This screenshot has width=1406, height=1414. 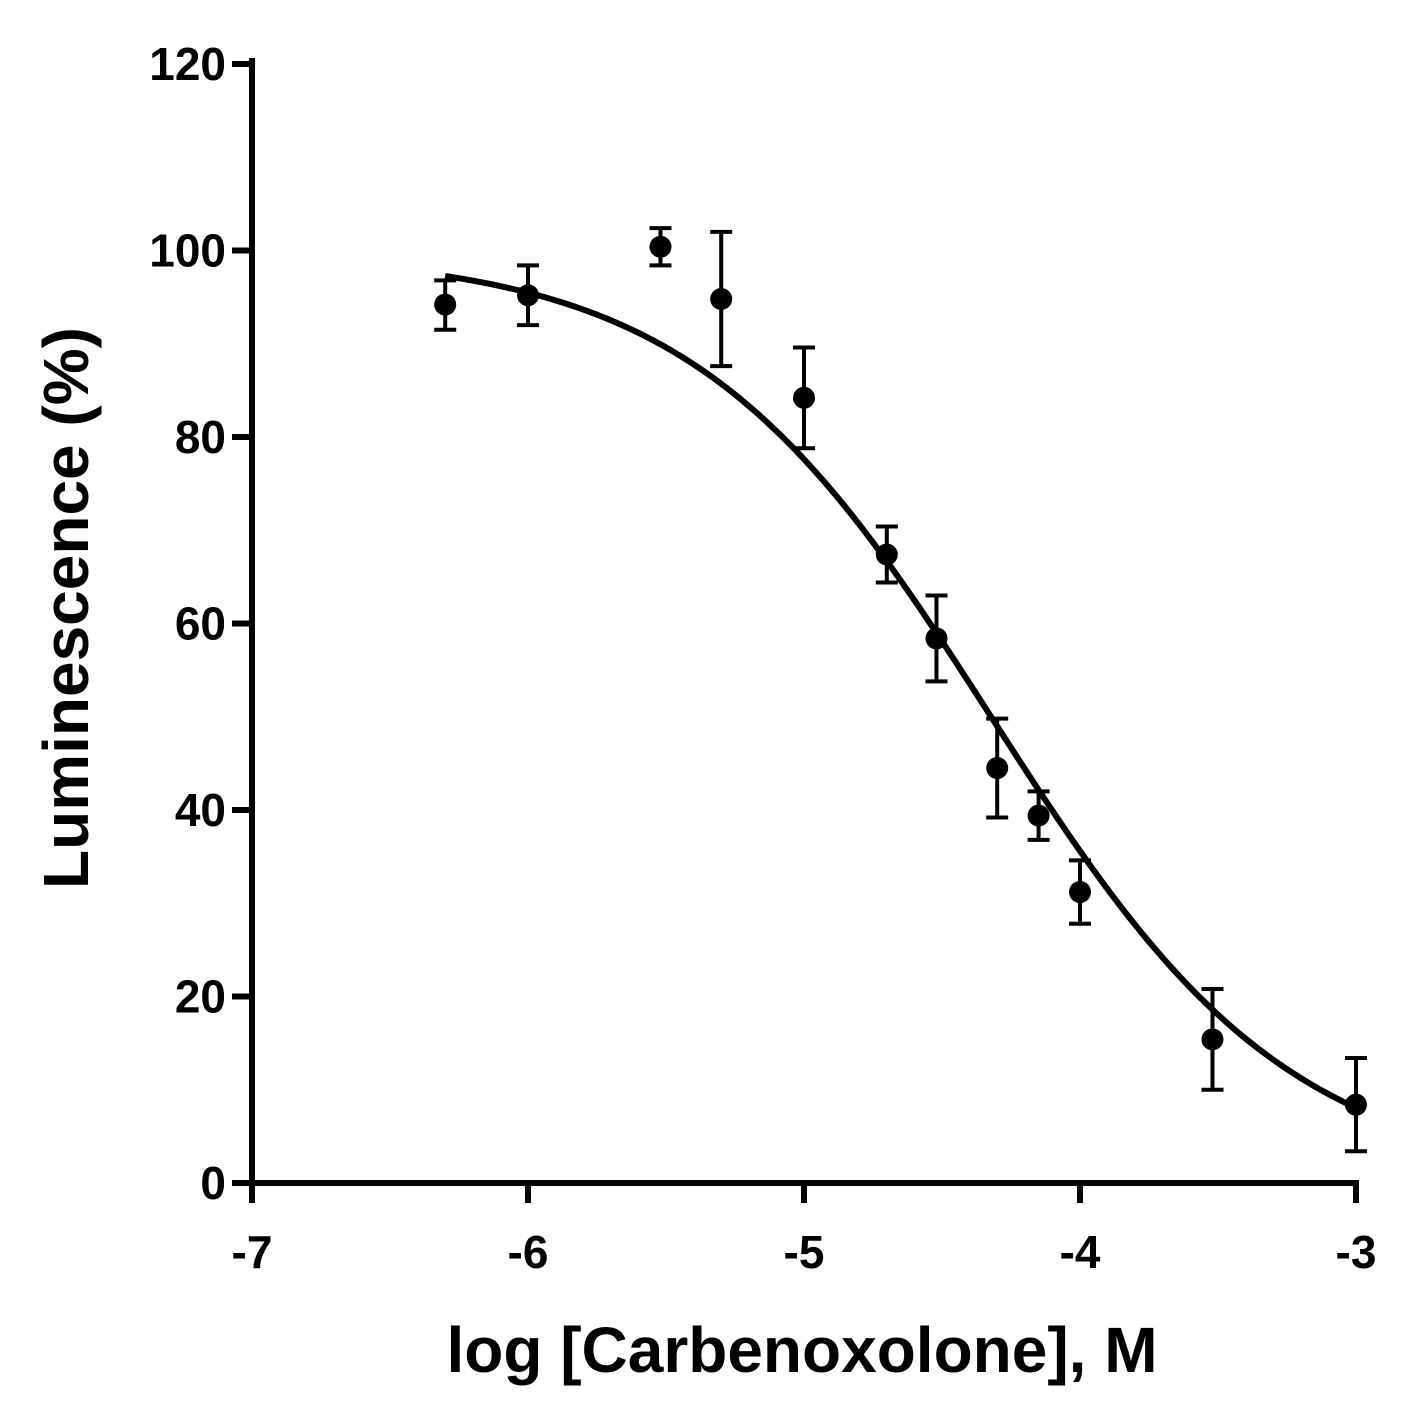 What do you see at coordinates (252, 1252) in the screenshot?
I see `x-tick-label: -7` at bounding box center [252, 1252].